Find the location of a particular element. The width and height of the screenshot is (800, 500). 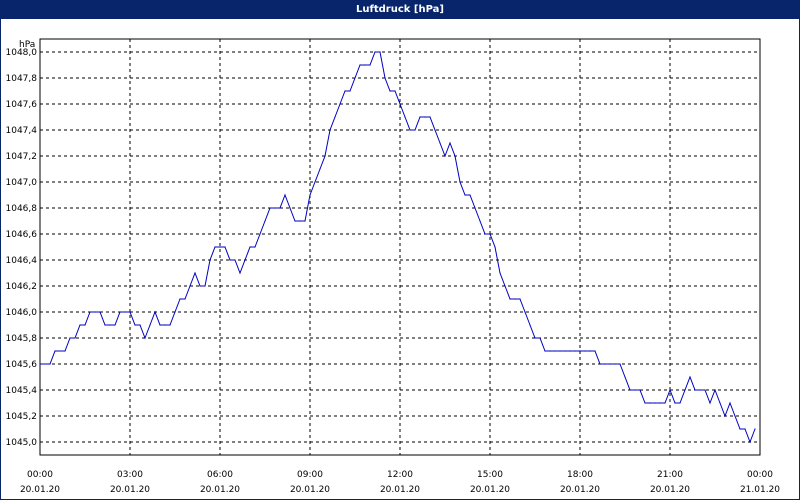

x-tick-date-label: 21.01.20 is located at coordinates (760, 490).